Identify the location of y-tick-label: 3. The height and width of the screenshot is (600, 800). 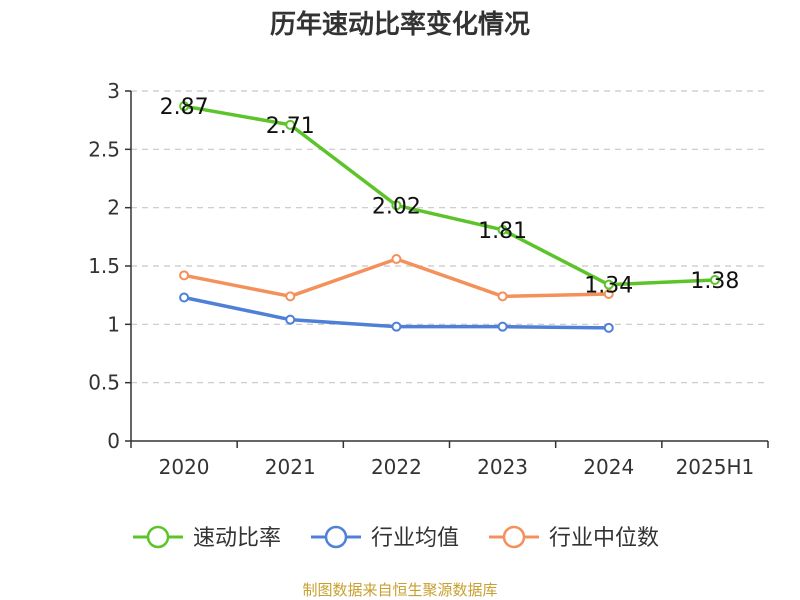
(113, 91).